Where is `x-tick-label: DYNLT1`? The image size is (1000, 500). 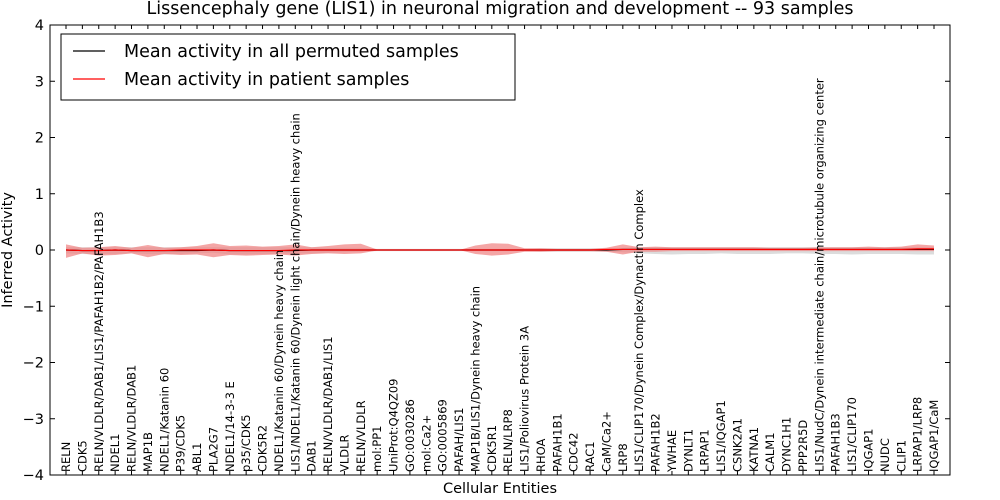
x-tick-label: DYNLT1 is located at coordinates (688, 450).